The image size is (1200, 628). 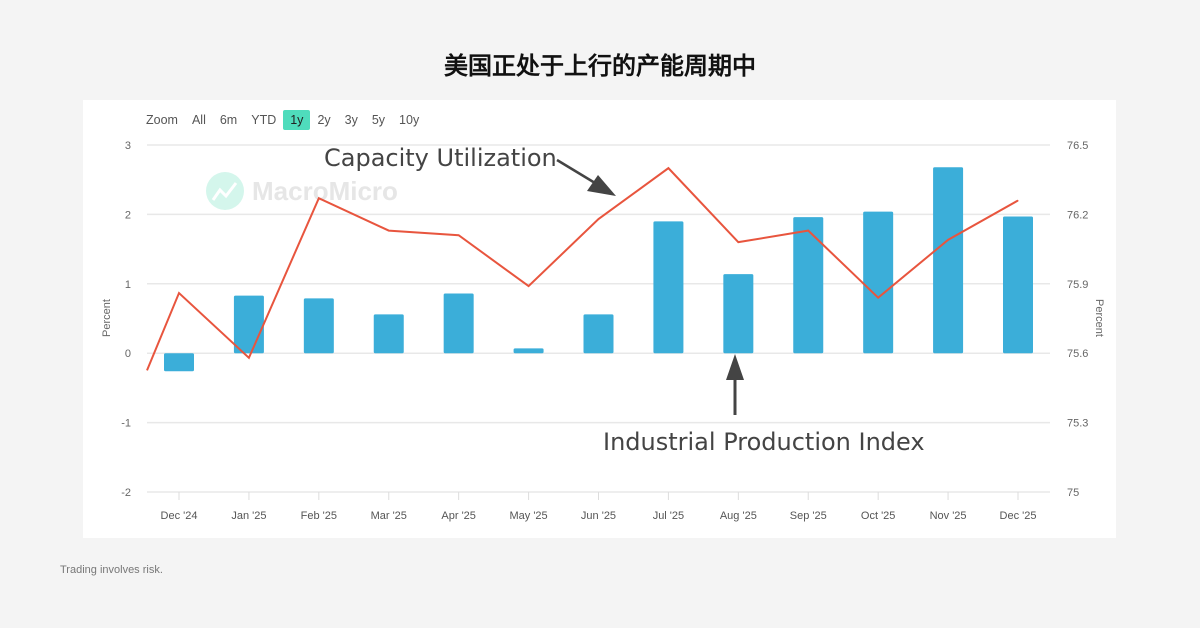 I want to click on right-axis-title: Percent, so click(x=1099, y=318).